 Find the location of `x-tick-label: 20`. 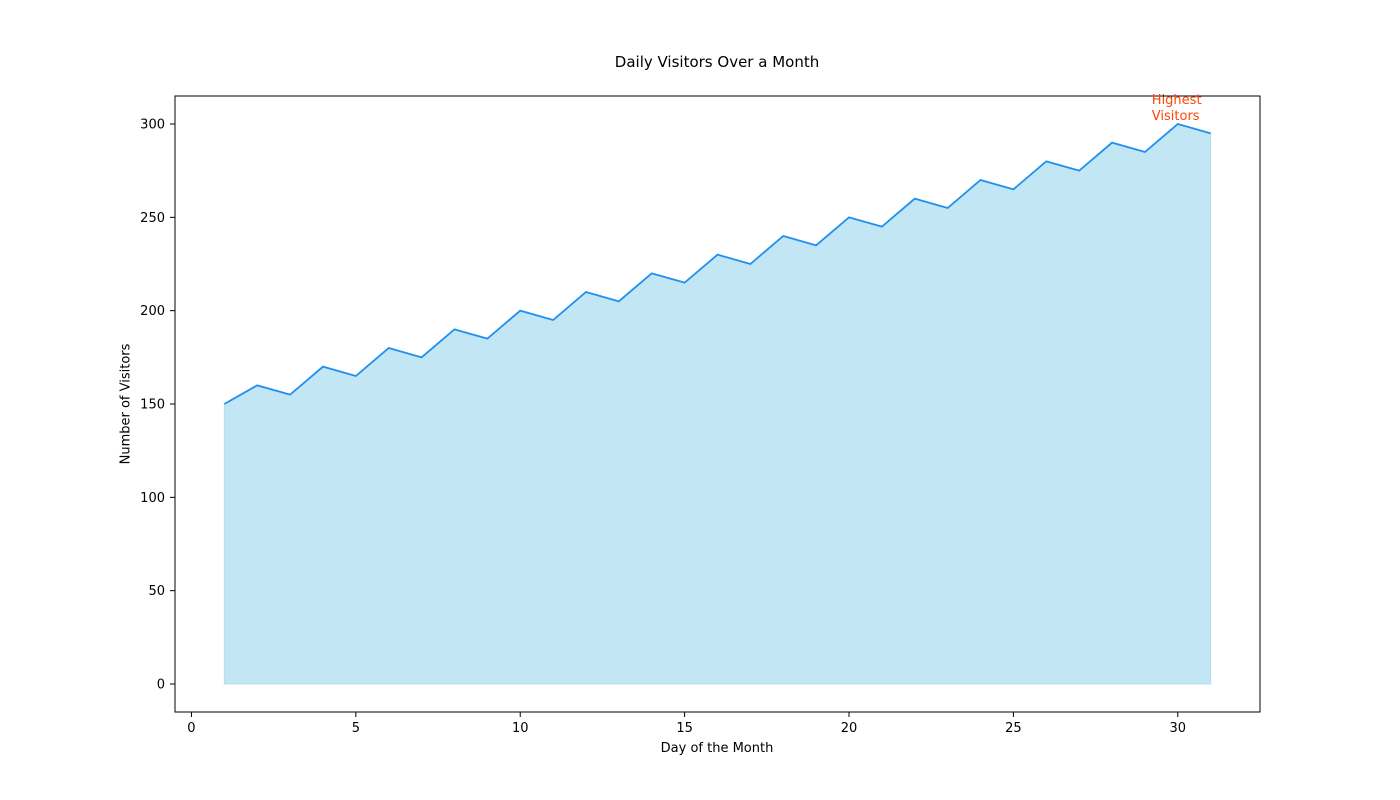

x-tick-label: 20 is located at coordinates (849, 728).